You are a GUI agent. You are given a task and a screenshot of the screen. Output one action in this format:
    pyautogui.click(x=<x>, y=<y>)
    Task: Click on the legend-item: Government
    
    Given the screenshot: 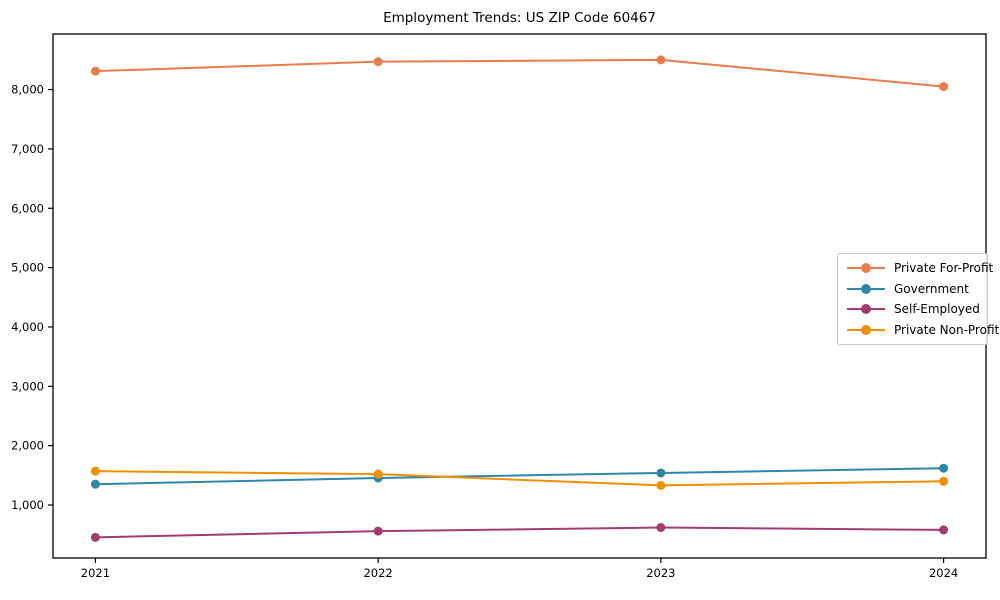 What is the action you would take?
    pyautogui.click(x=916, y=289)
    